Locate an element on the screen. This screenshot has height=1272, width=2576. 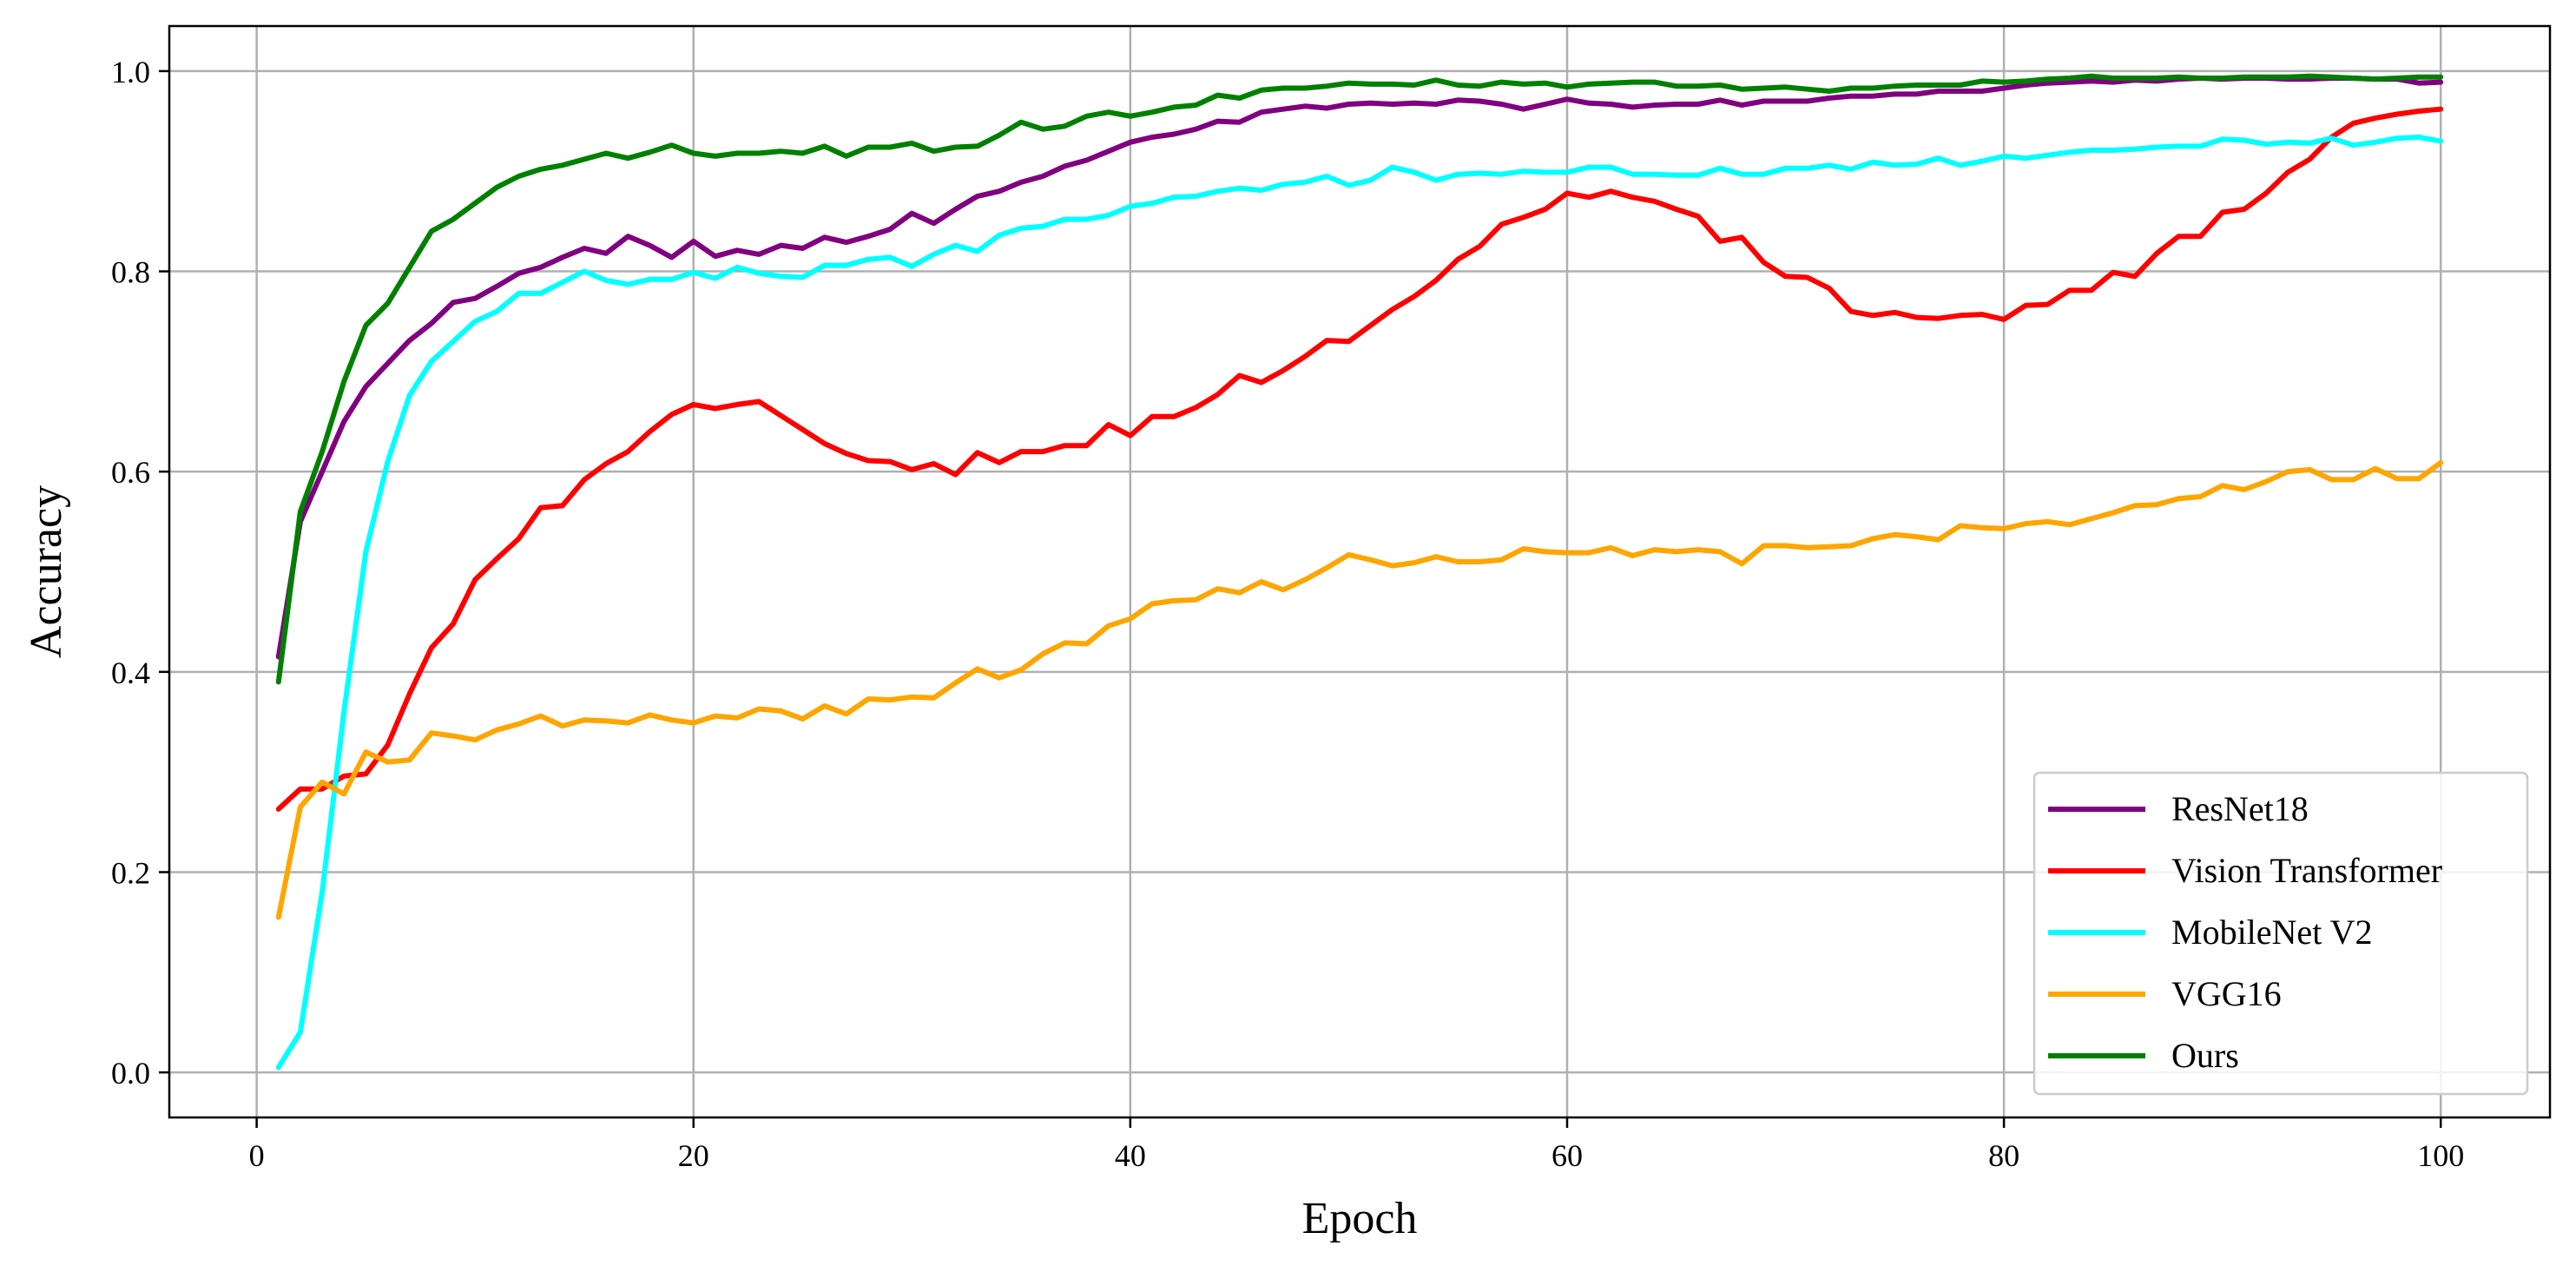
y-tick-label: 0.8 is located at coordinates (130, 272).